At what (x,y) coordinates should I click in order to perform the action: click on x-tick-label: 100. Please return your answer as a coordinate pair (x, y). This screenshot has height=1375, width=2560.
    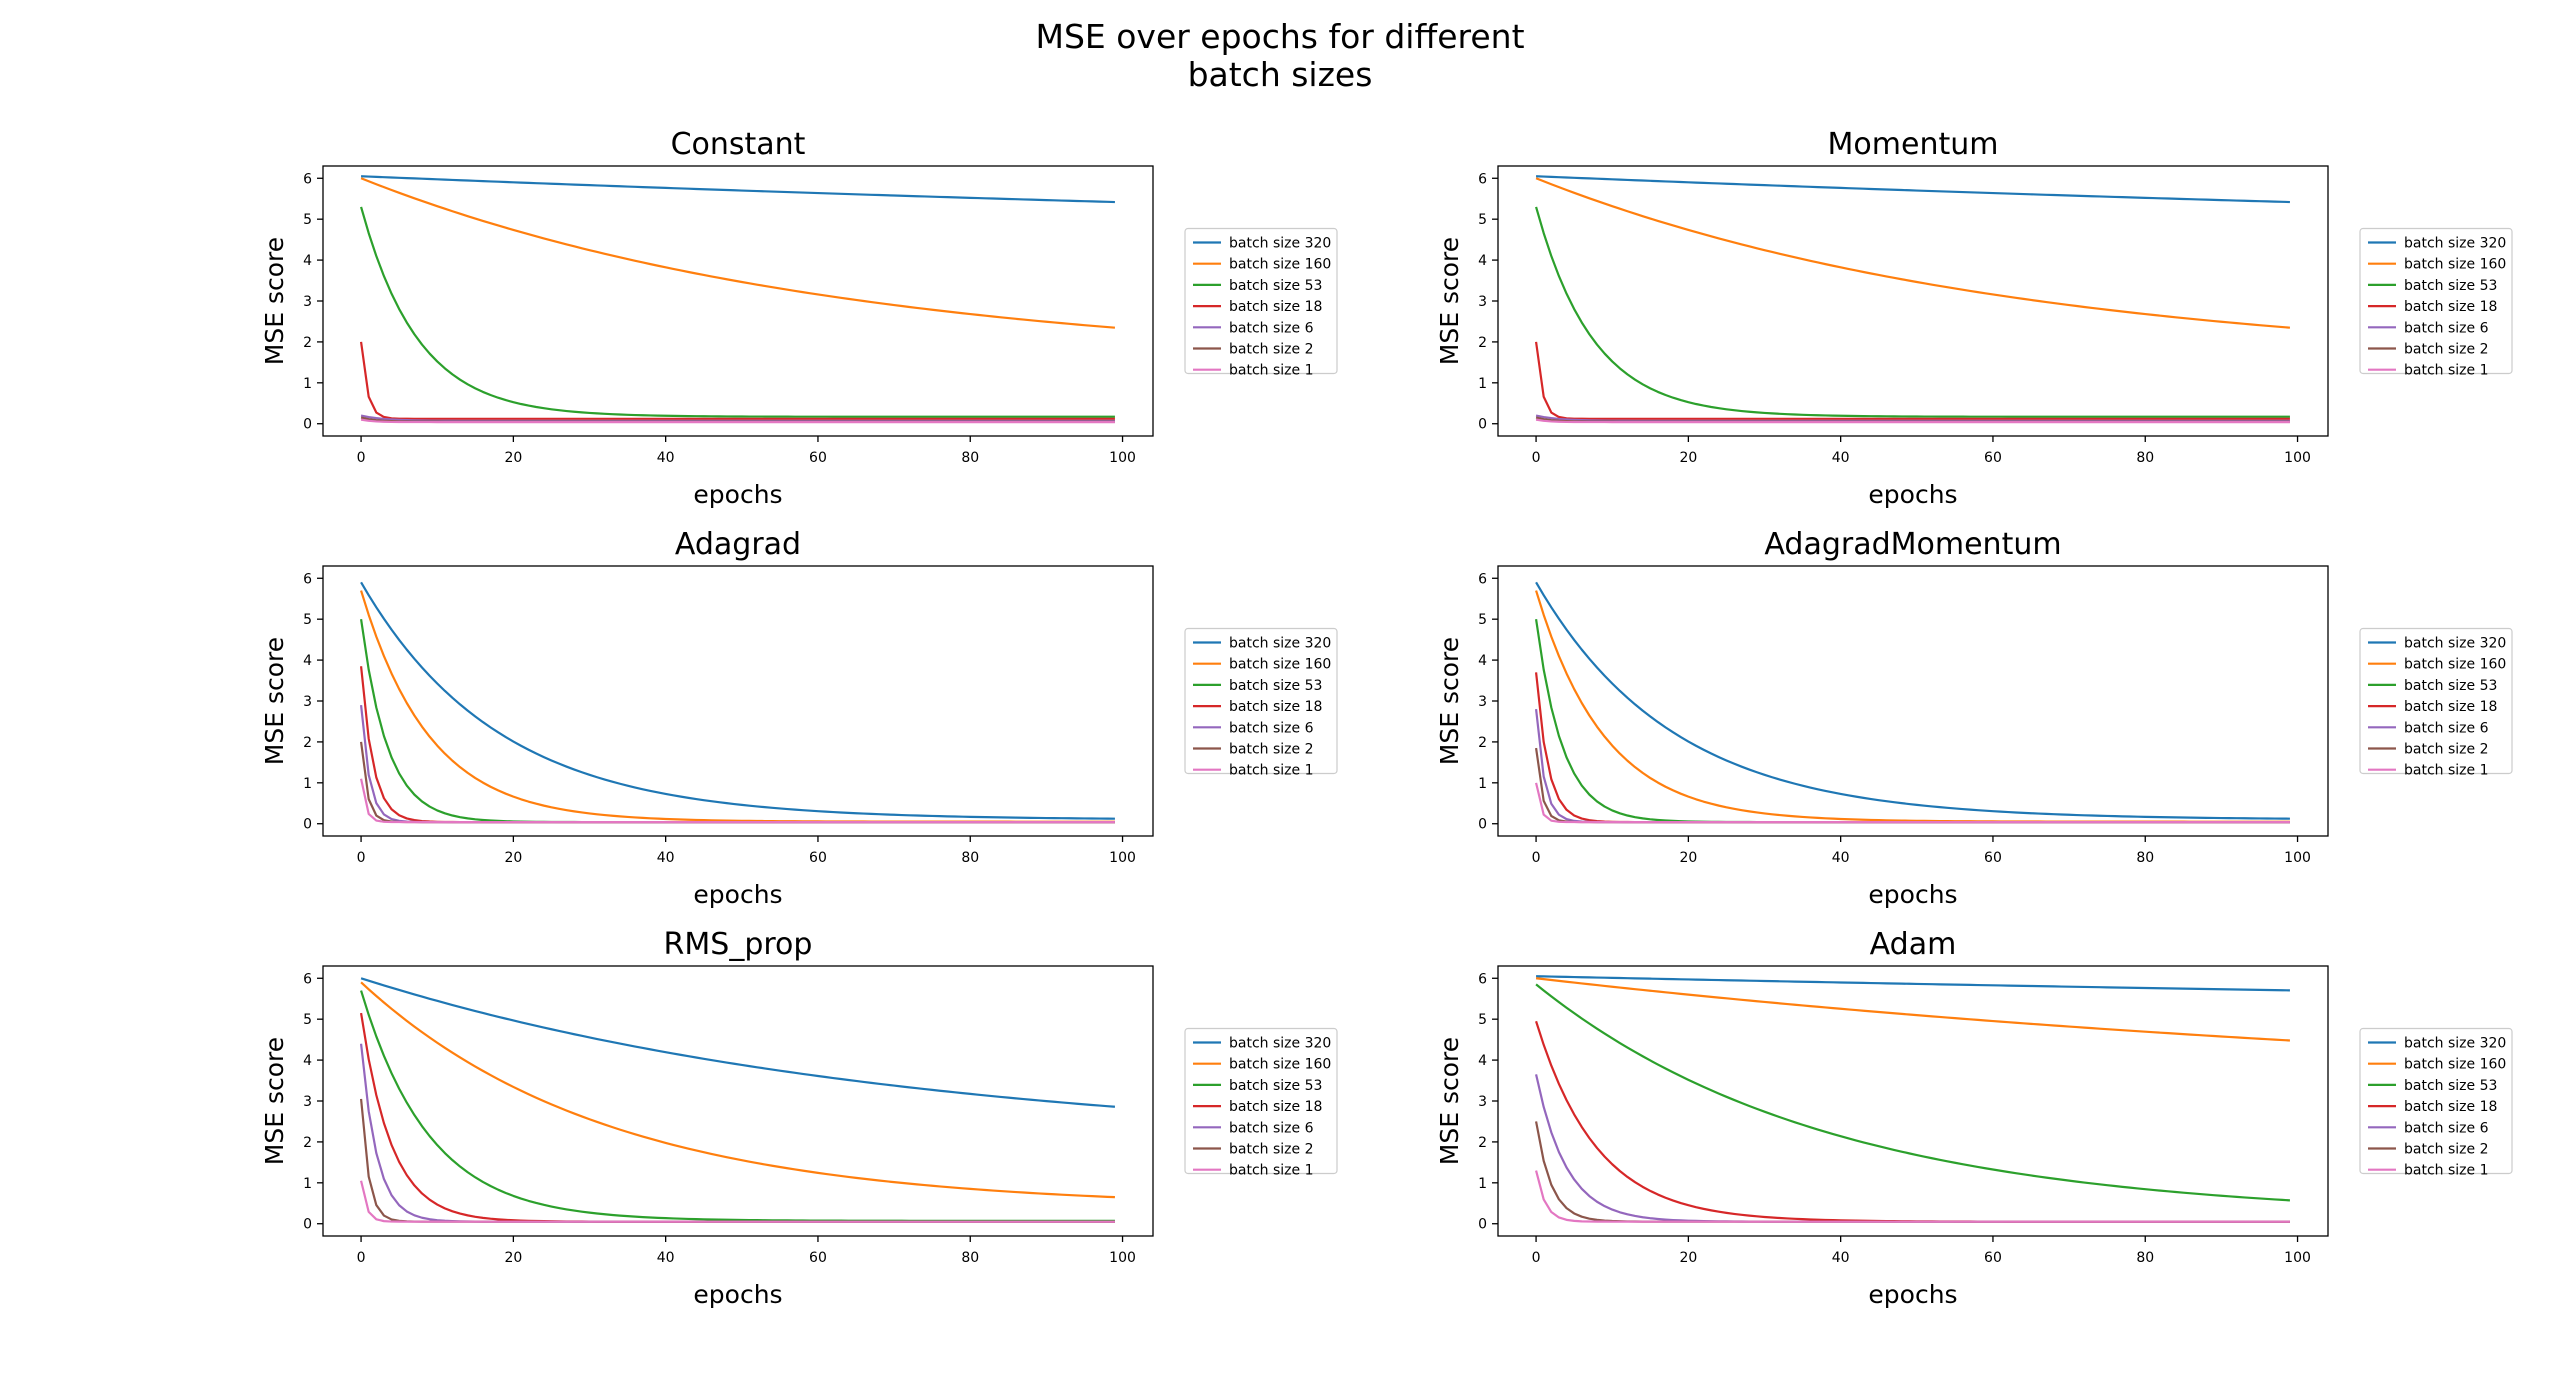
    Looking at the image, I should click on (1122, 858).